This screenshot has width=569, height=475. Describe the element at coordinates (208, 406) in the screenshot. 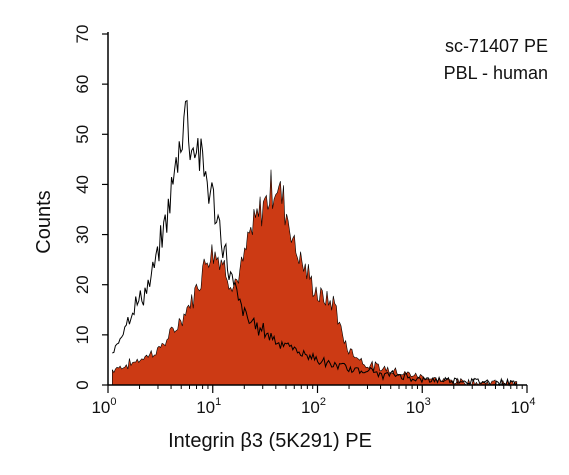

I see `x-tick-label: 10¹` at that location.